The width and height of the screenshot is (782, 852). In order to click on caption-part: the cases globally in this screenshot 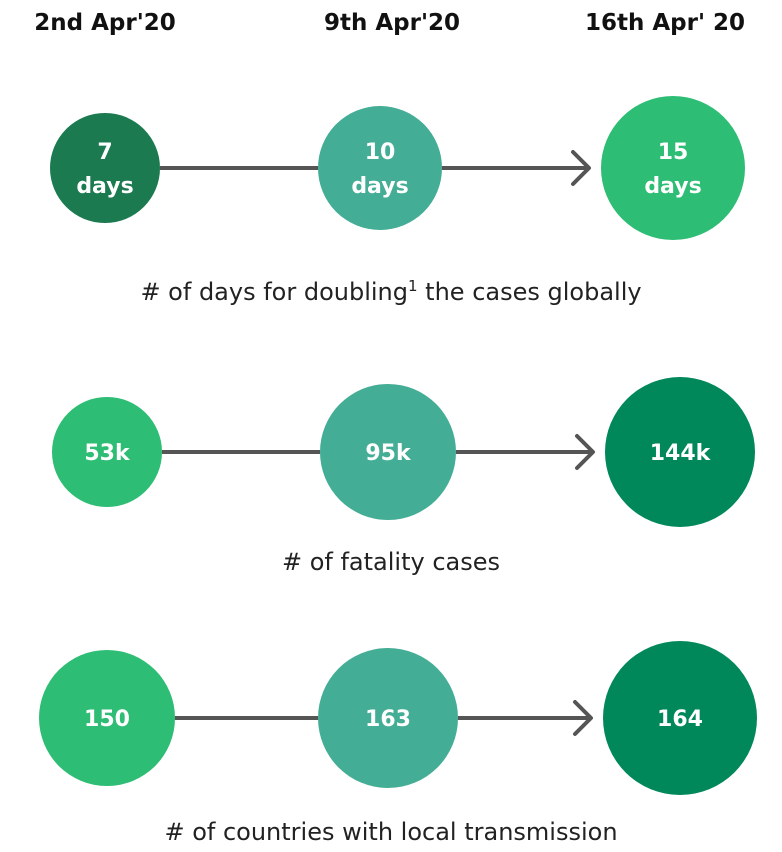, I will do `click(530, 292)`.